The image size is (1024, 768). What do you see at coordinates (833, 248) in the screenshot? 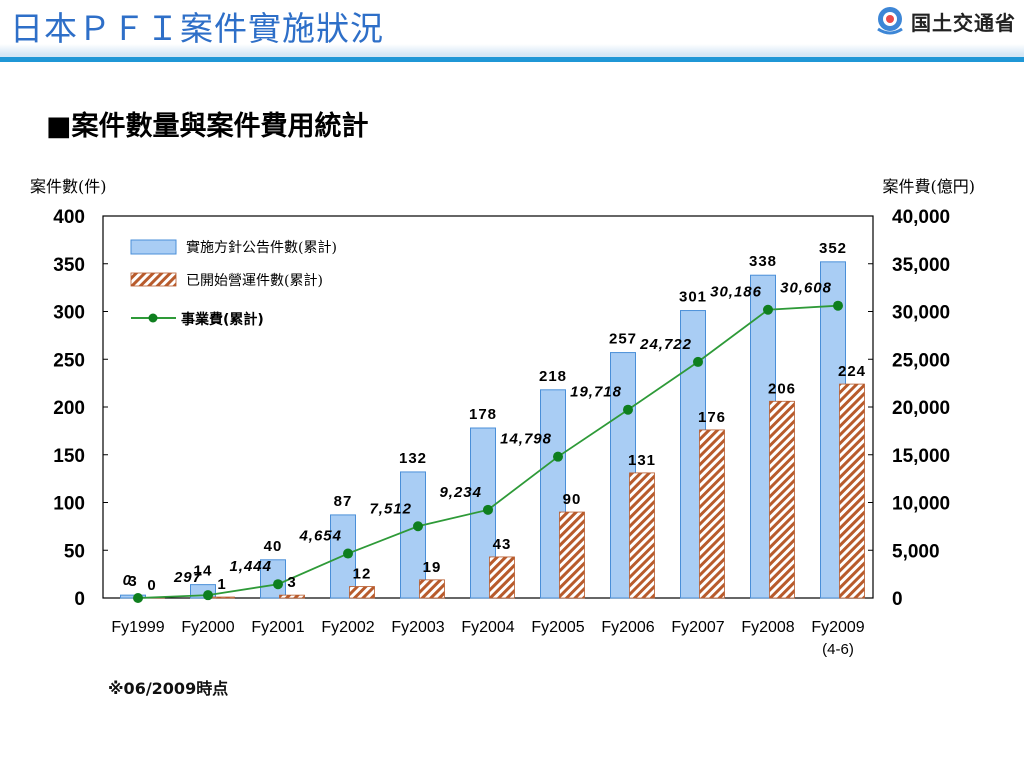
I see `bar-announced-label: 352` at bounding box center [833, 248].